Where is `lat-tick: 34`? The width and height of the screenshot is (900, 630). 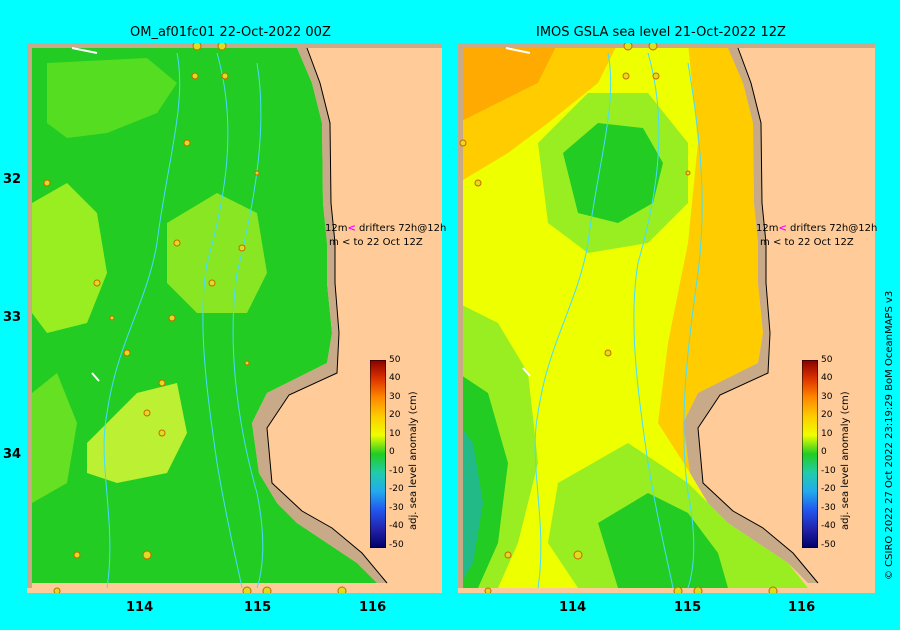
lat-tick: 34 is located at coordinates (12, 454).